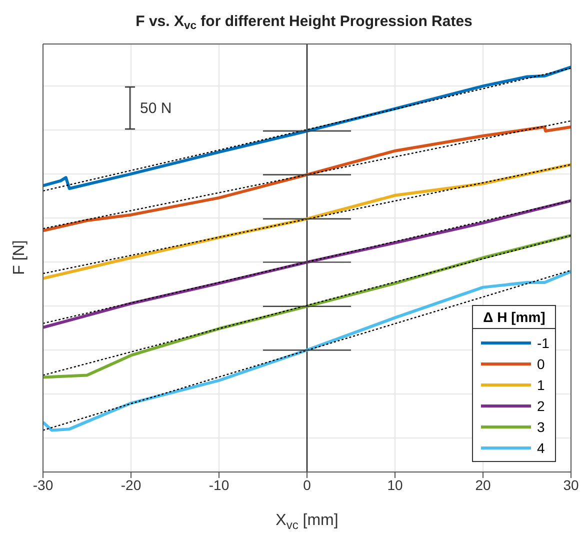 This screenshot has width=584, height=545. Describe the element at coordinates (219, 484) in the screenshot. I see `x-tick-label: -10` at that location.